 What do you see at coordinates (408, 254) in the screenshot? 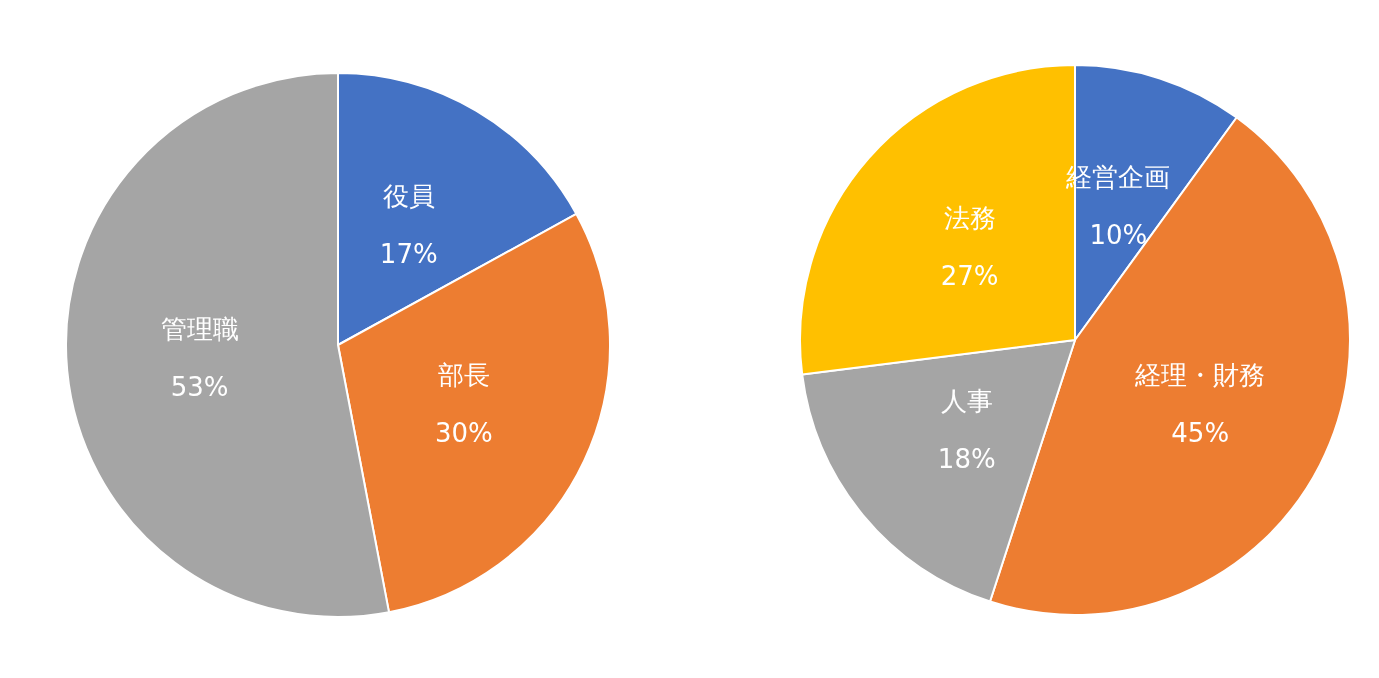
I see `data-label: 17%` at bounding box center [408, 254].